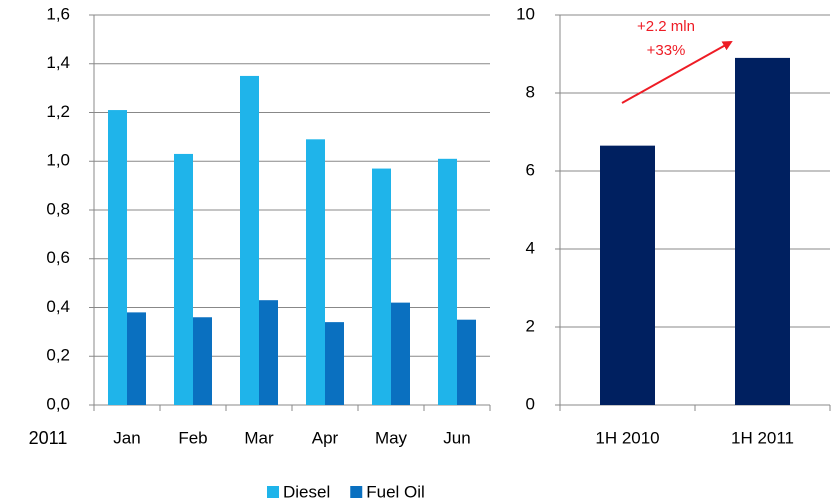 The height and width of the screenshot is (503, 835). I want to click on x-tick-label: Jan, so click(126, 437).